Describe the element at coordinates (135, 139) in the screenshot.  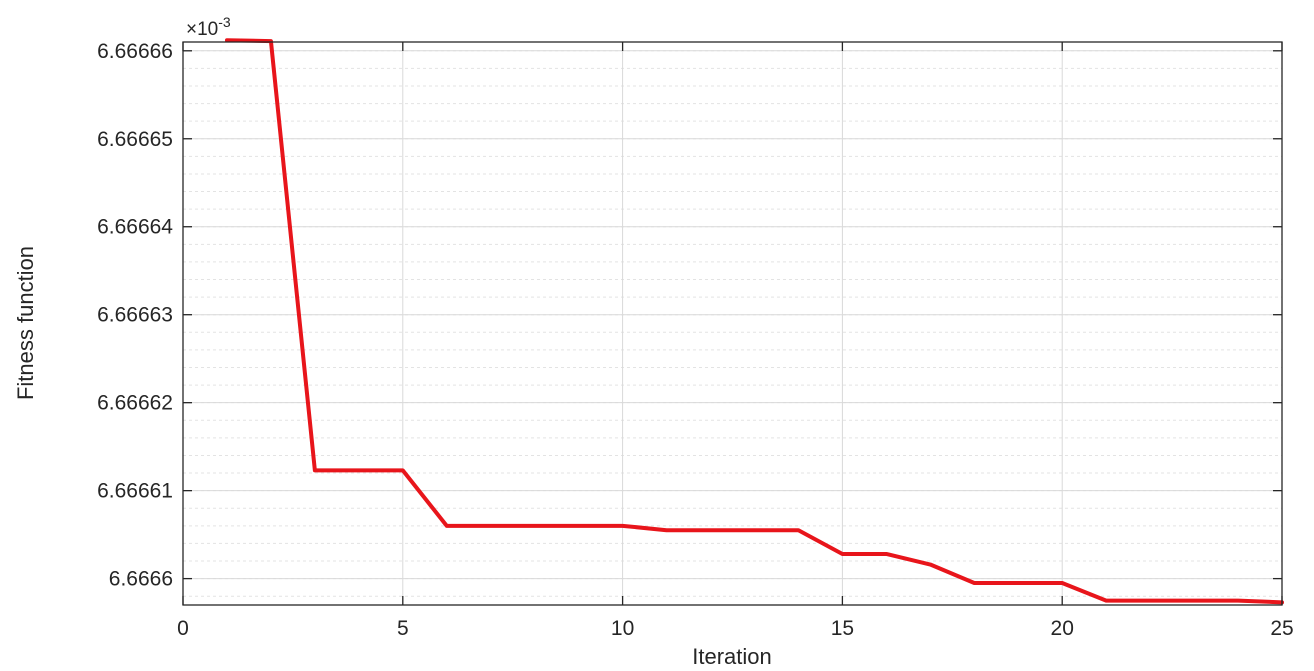
I see `y-tick-label: 6.66665` at that location.